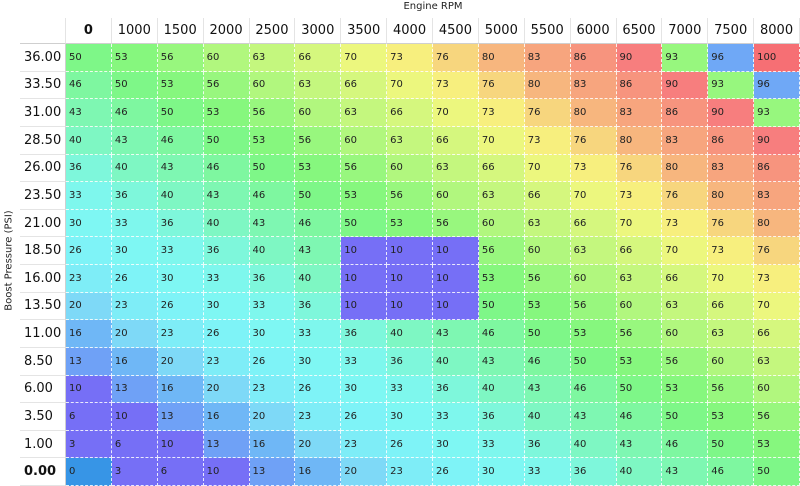 The image size is (800, 486). I want to click on row-label: 31.00, so click(43, 113).